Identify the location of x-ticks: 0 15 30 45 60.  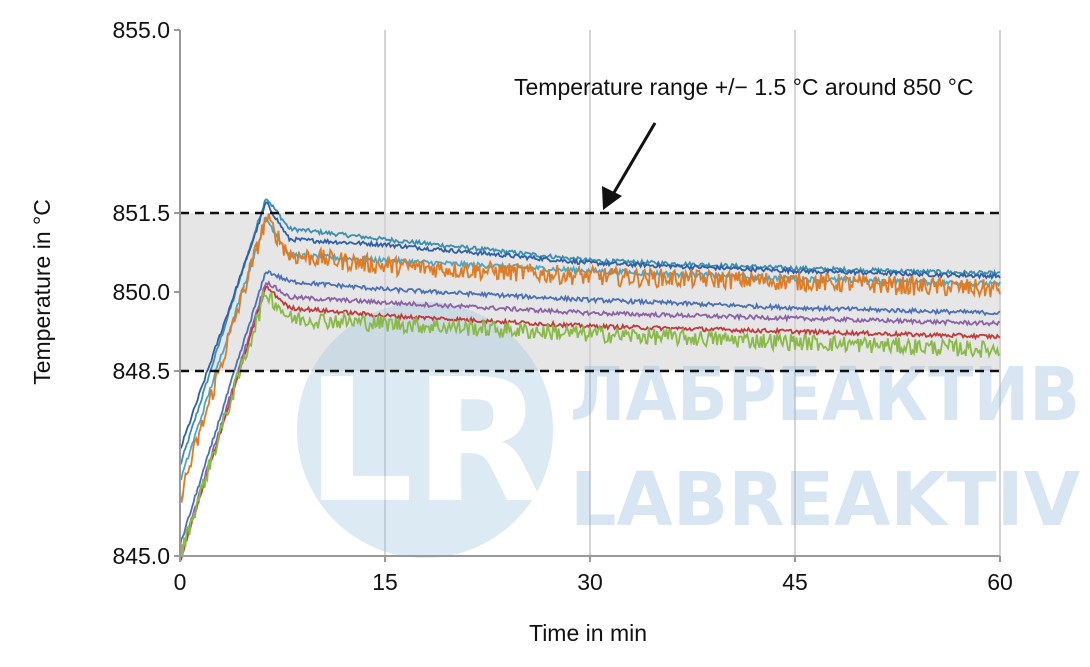
(593, 575).